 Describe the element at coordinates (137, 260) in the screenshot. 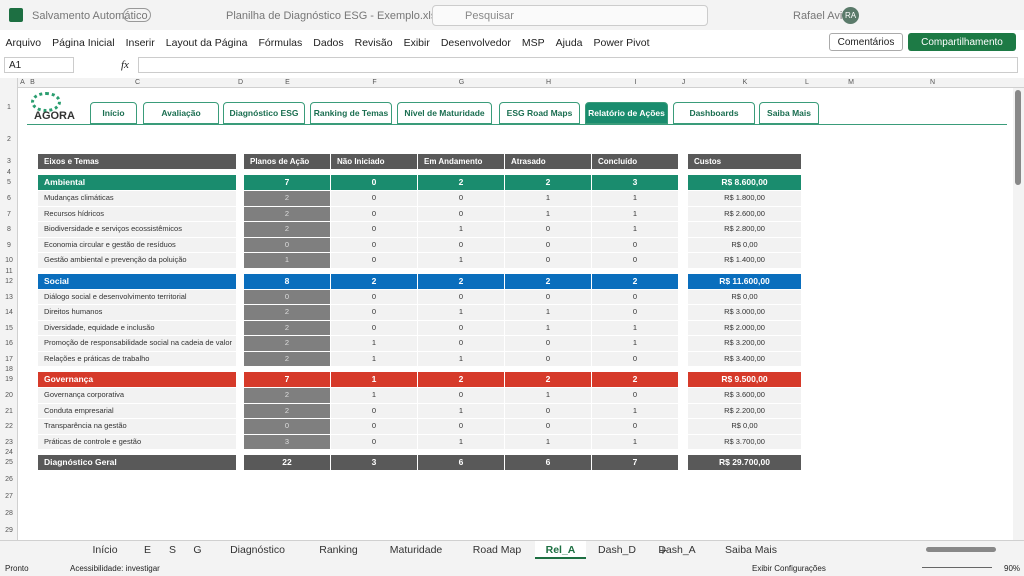

I see `item-name: Gestão ambiental e prevenção da poluição` at that location.